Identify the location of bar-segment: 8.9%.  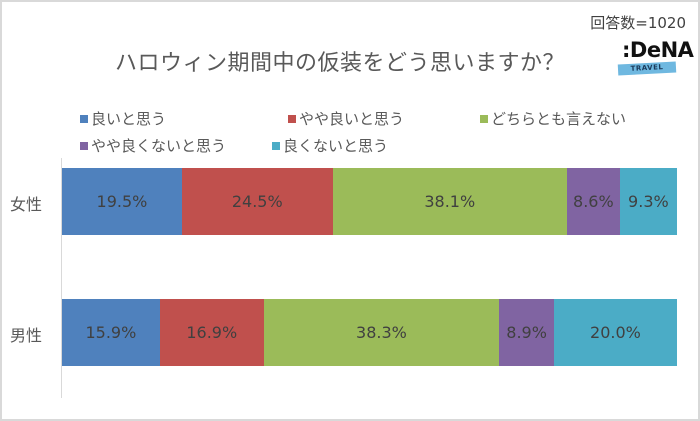
(526, 332).